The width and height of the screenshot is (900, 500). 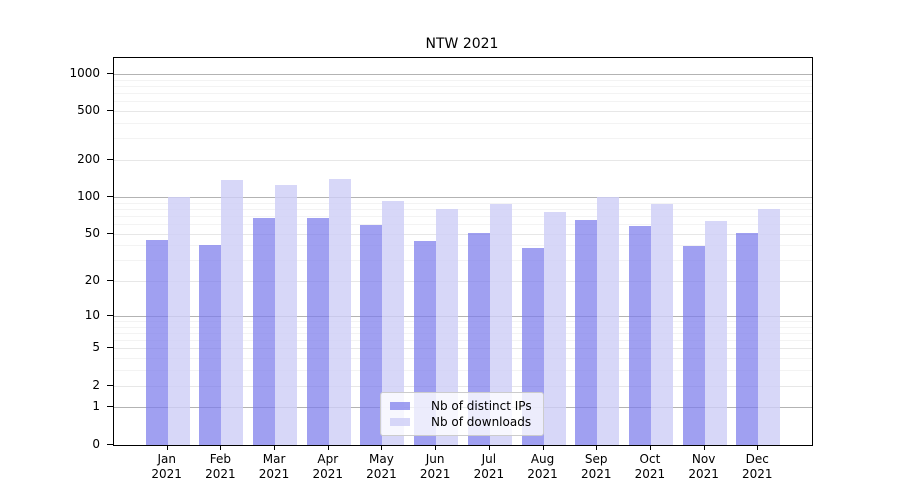 What do you see at coordinates (264, 331) in the screenshot?
I see `bar-distinct-ips-mar` at bounding box center [264, 331].